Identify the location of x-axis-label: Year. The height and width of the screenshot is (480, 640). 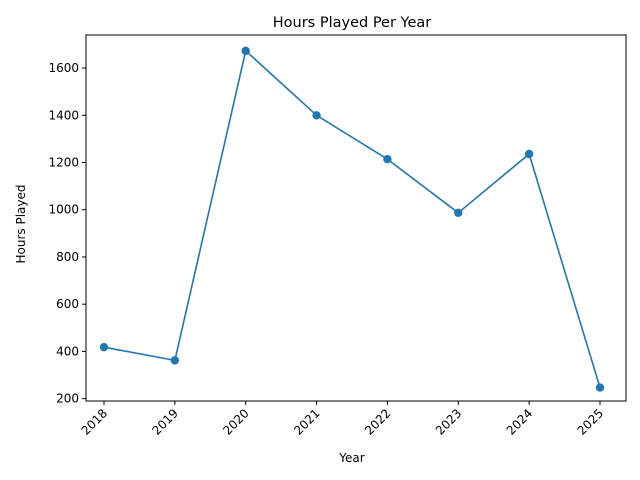
(351, 458).